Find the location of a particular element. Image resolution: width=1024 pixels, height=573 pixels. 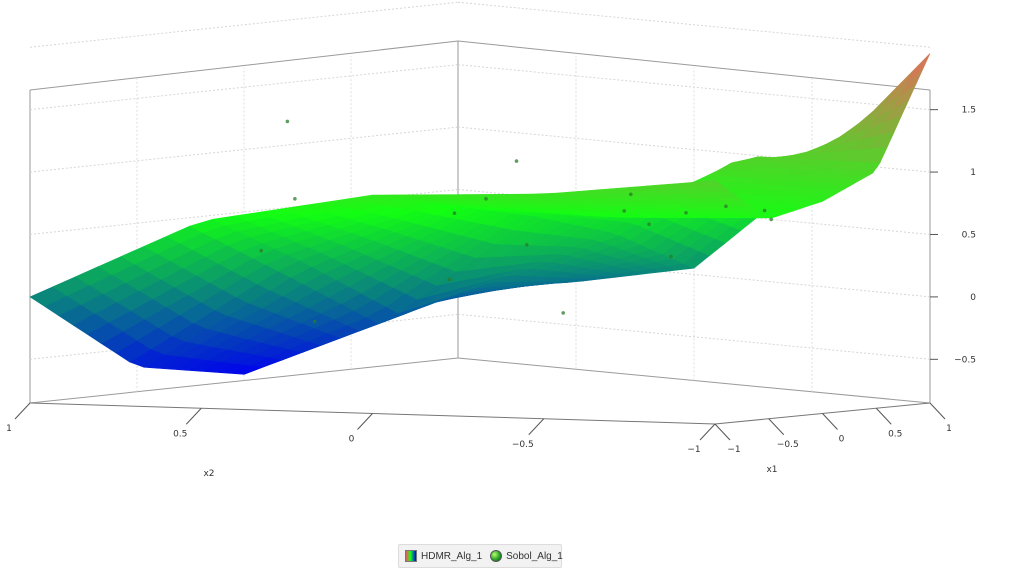

x1-tick-label: 0 is located at coordinates (842, 440).